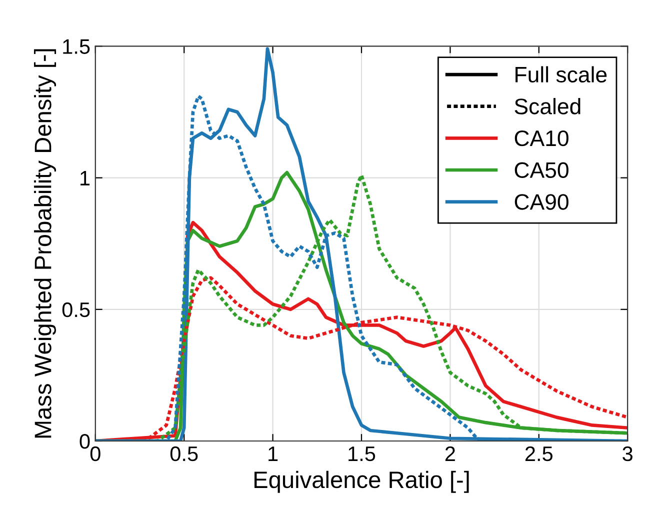  I want to click on y-axis-title: Mass Weighted Probability Density [-], so click(45, 243).